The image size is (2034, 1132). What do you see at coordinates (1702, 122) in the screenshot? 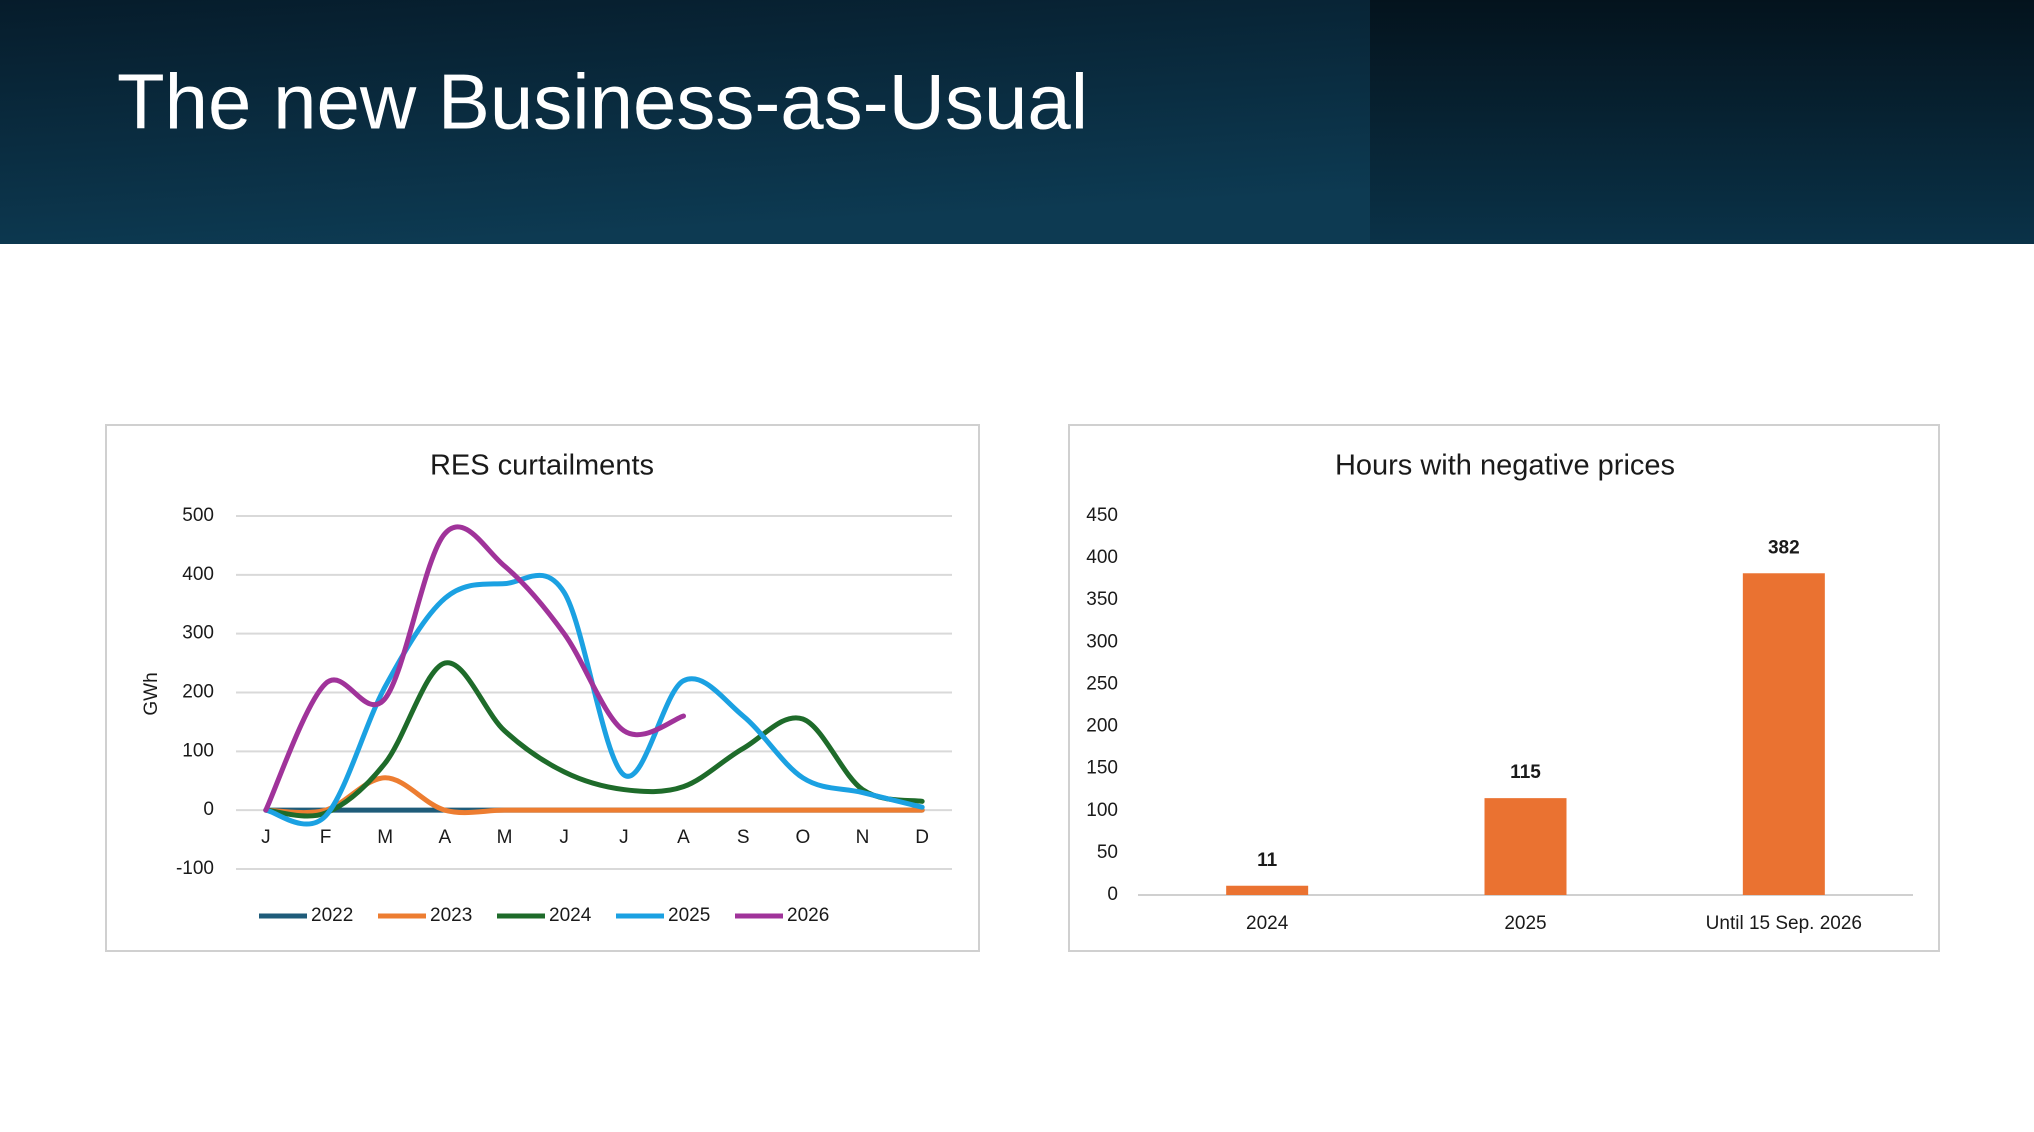
I see `header-band-right` at bounding box center [1702, 122].